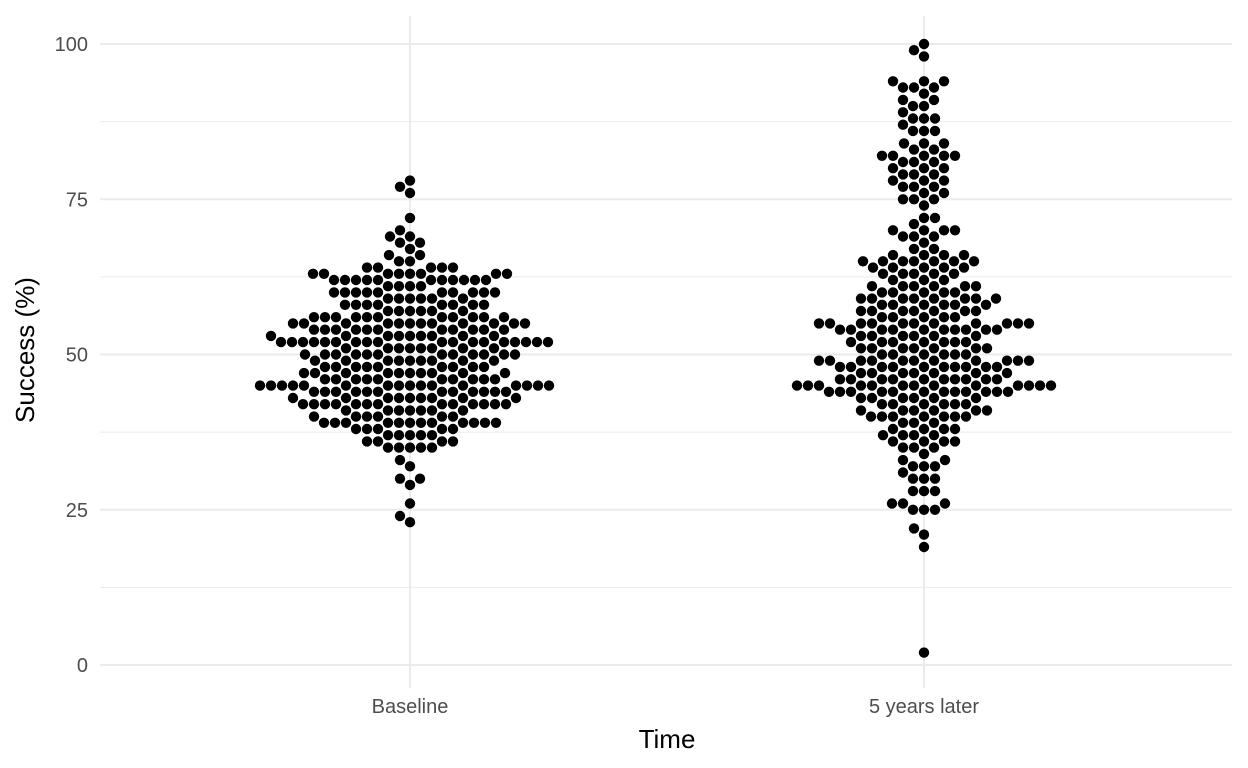 This screenshot has height=768, width=1248. Describe the element at coordinates (71, 45) in the screenshot. I see `y-tick-label: 100` at that location.